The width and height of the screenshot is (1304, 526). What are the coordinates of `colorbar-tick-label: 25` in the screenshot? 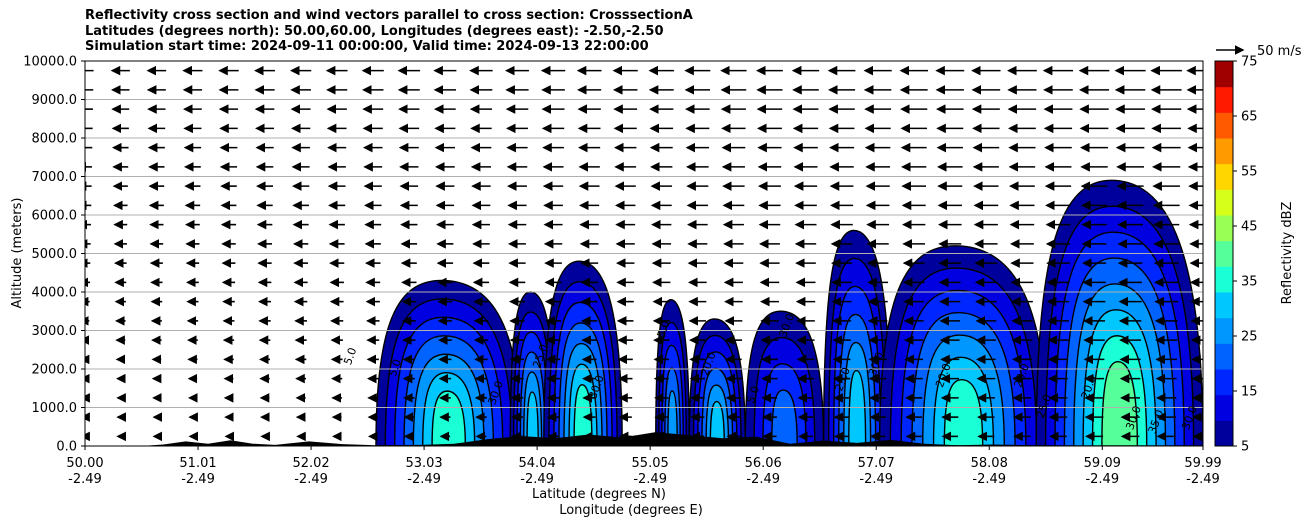 It's located at (1249, 337).